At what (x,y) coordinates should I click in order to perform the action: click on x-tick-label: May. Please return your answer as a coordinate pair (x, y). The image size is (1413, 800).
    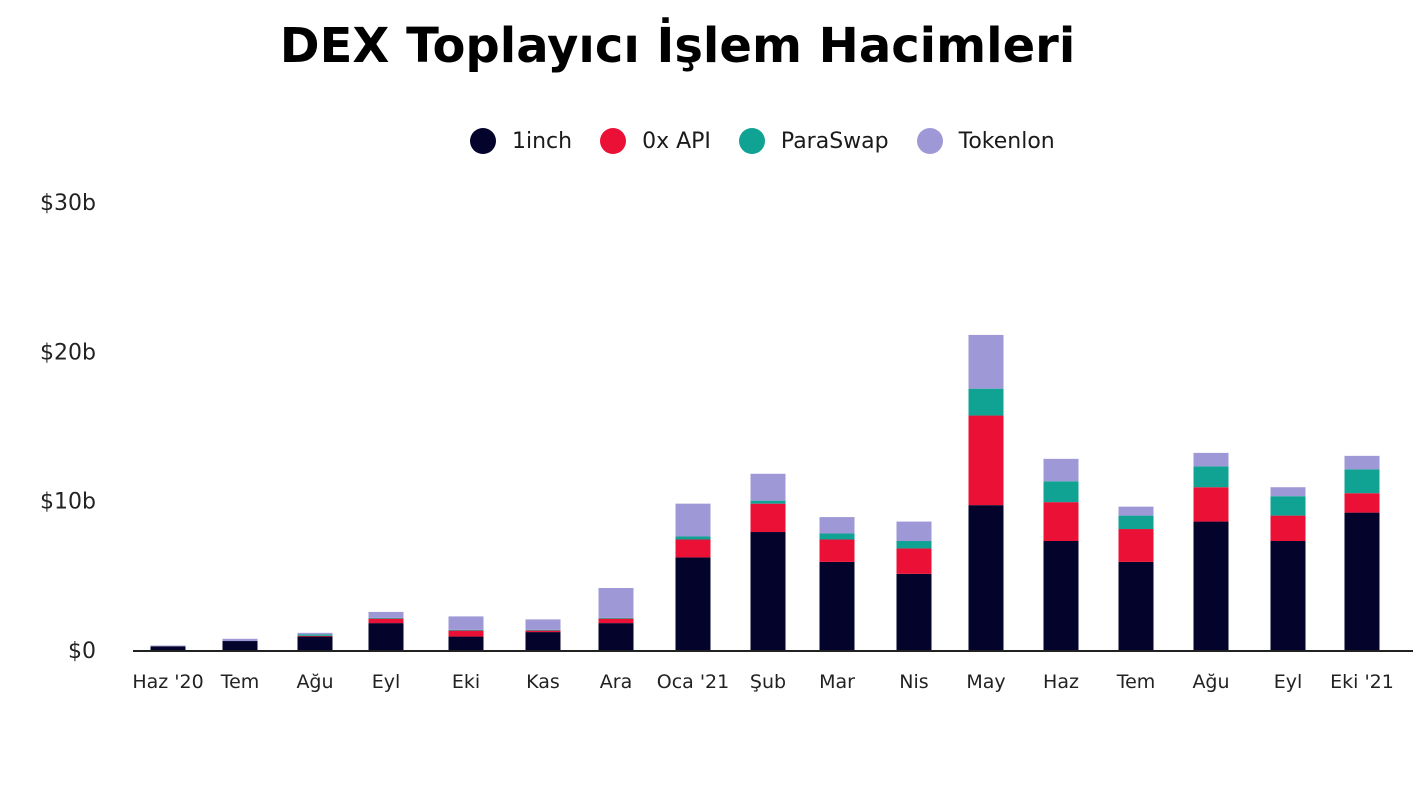
    Looking at the image, I should click on (985, 682).